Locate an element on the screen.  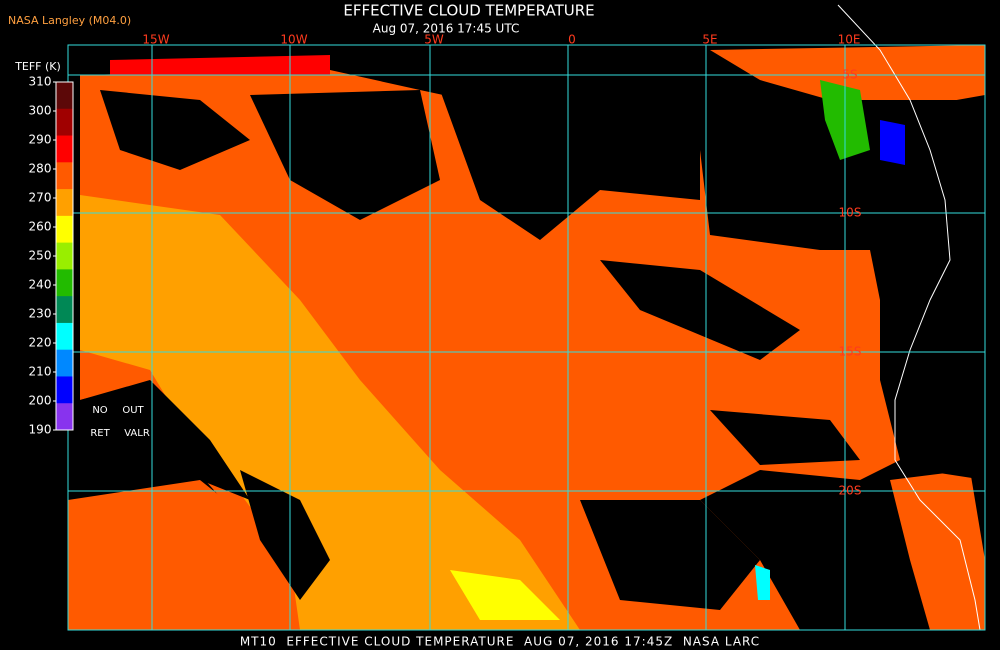
coastline is located at coordinates (909, 317).